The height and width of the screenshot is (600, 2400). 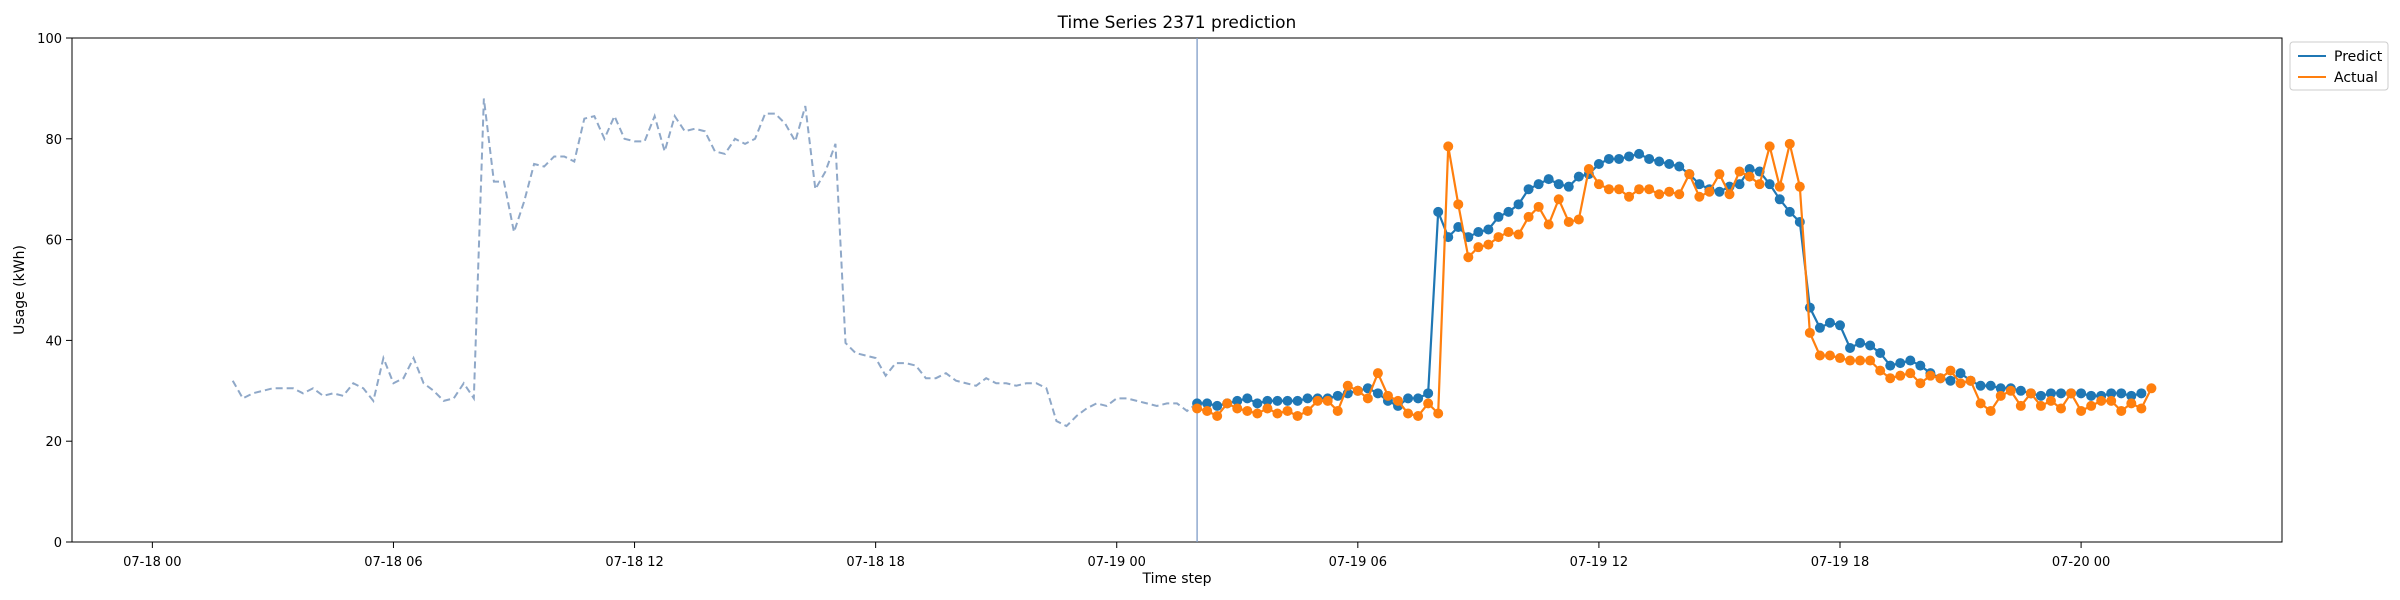 I want to click on x-tick-label: 07-18 06, so click(x=393, y=562).